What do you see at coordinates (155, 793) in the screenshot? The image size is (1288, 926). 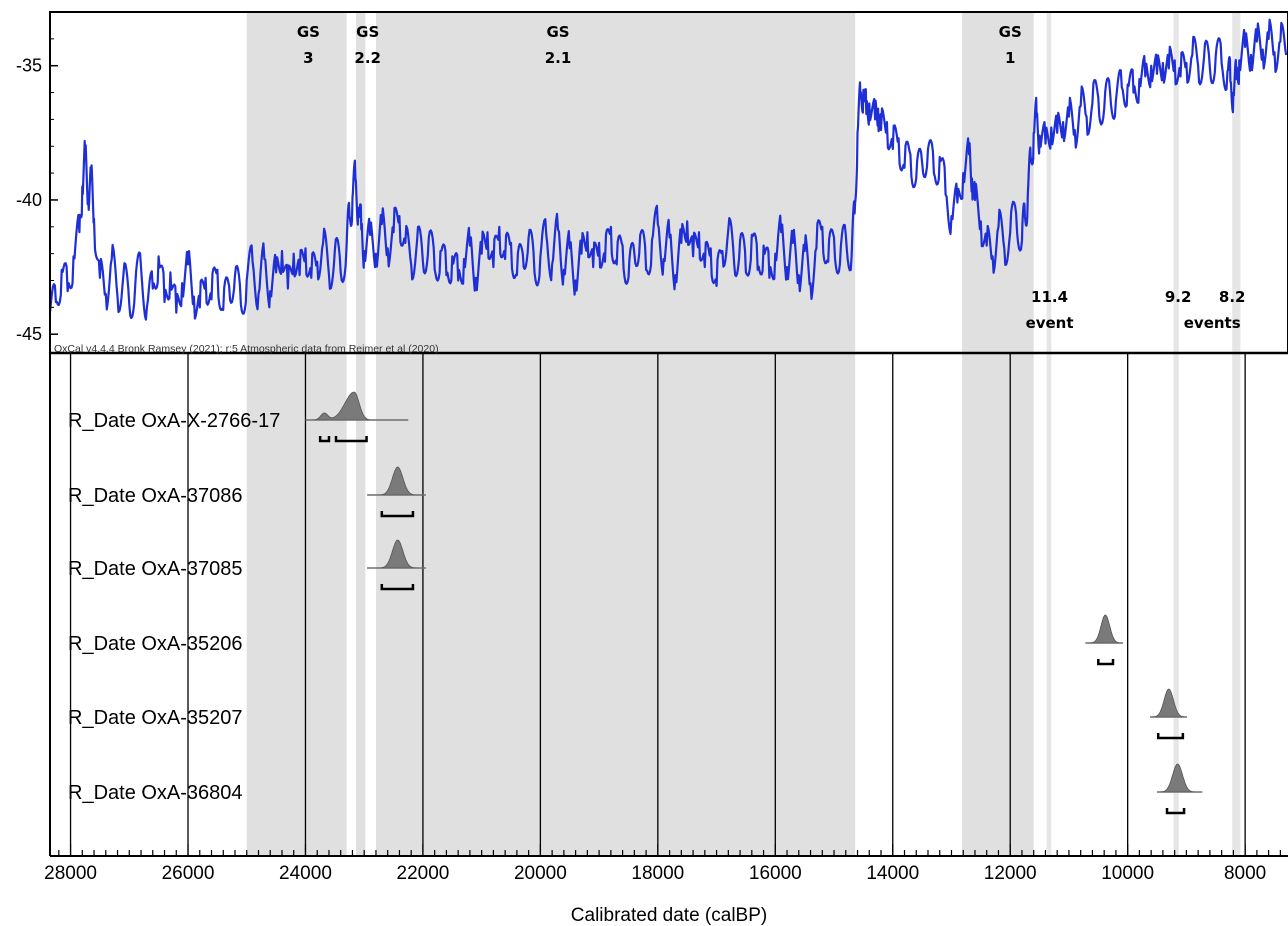 I see `date-row-label: R_Date OxA-36804` at bounding box center [155, 793].